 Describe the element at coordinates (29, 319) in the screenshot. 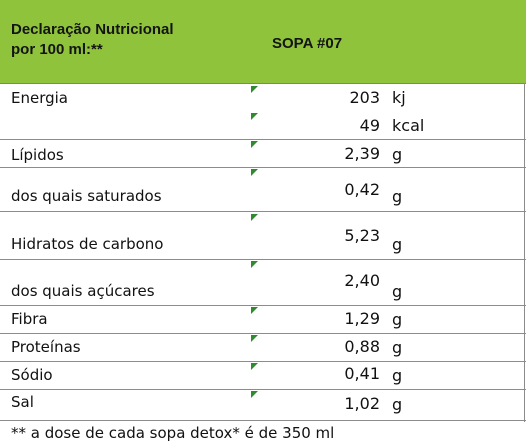

I see `row-label-fibre: Fibra` at that location.